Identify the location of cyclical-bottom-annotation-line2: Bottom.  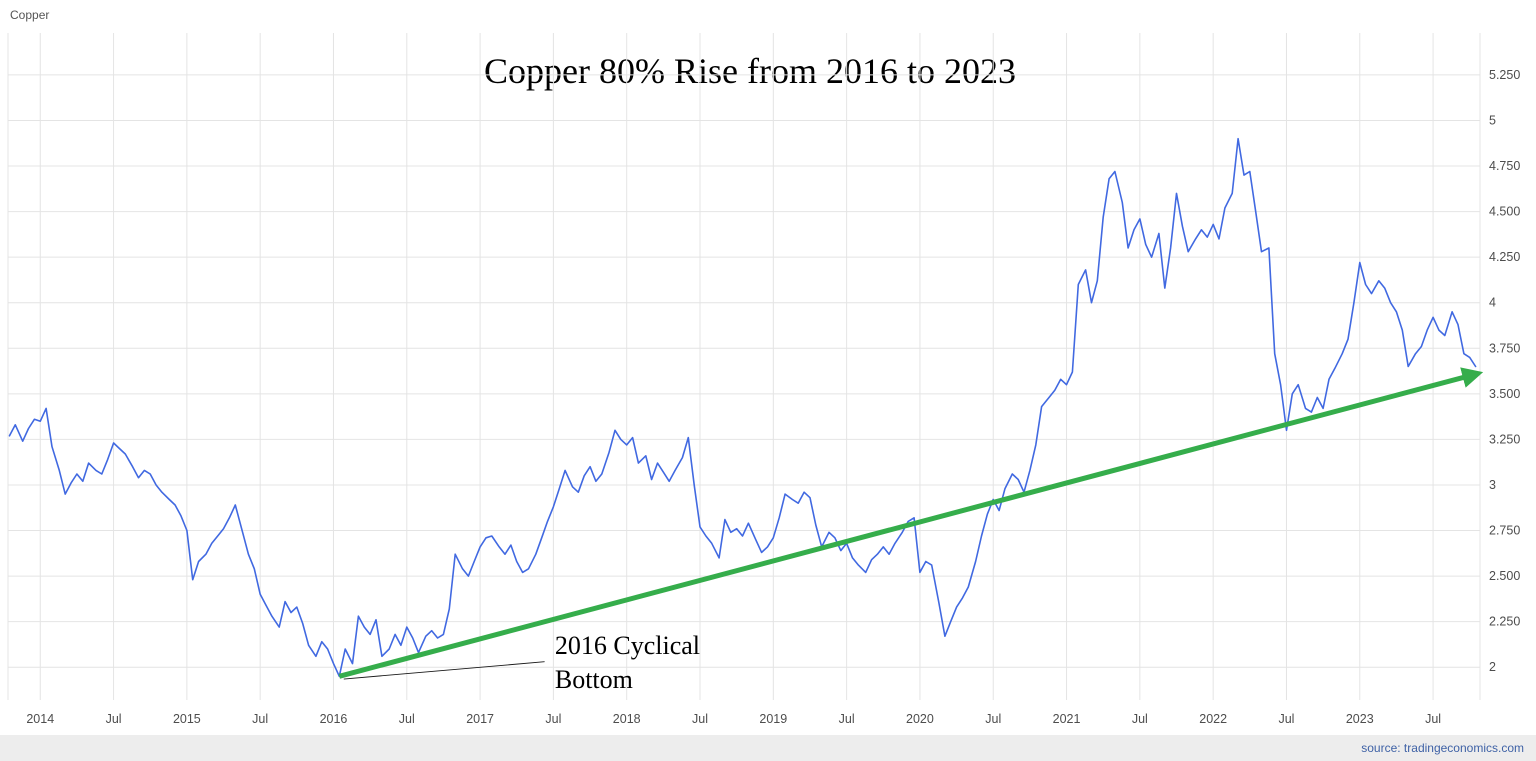
(593, 679).